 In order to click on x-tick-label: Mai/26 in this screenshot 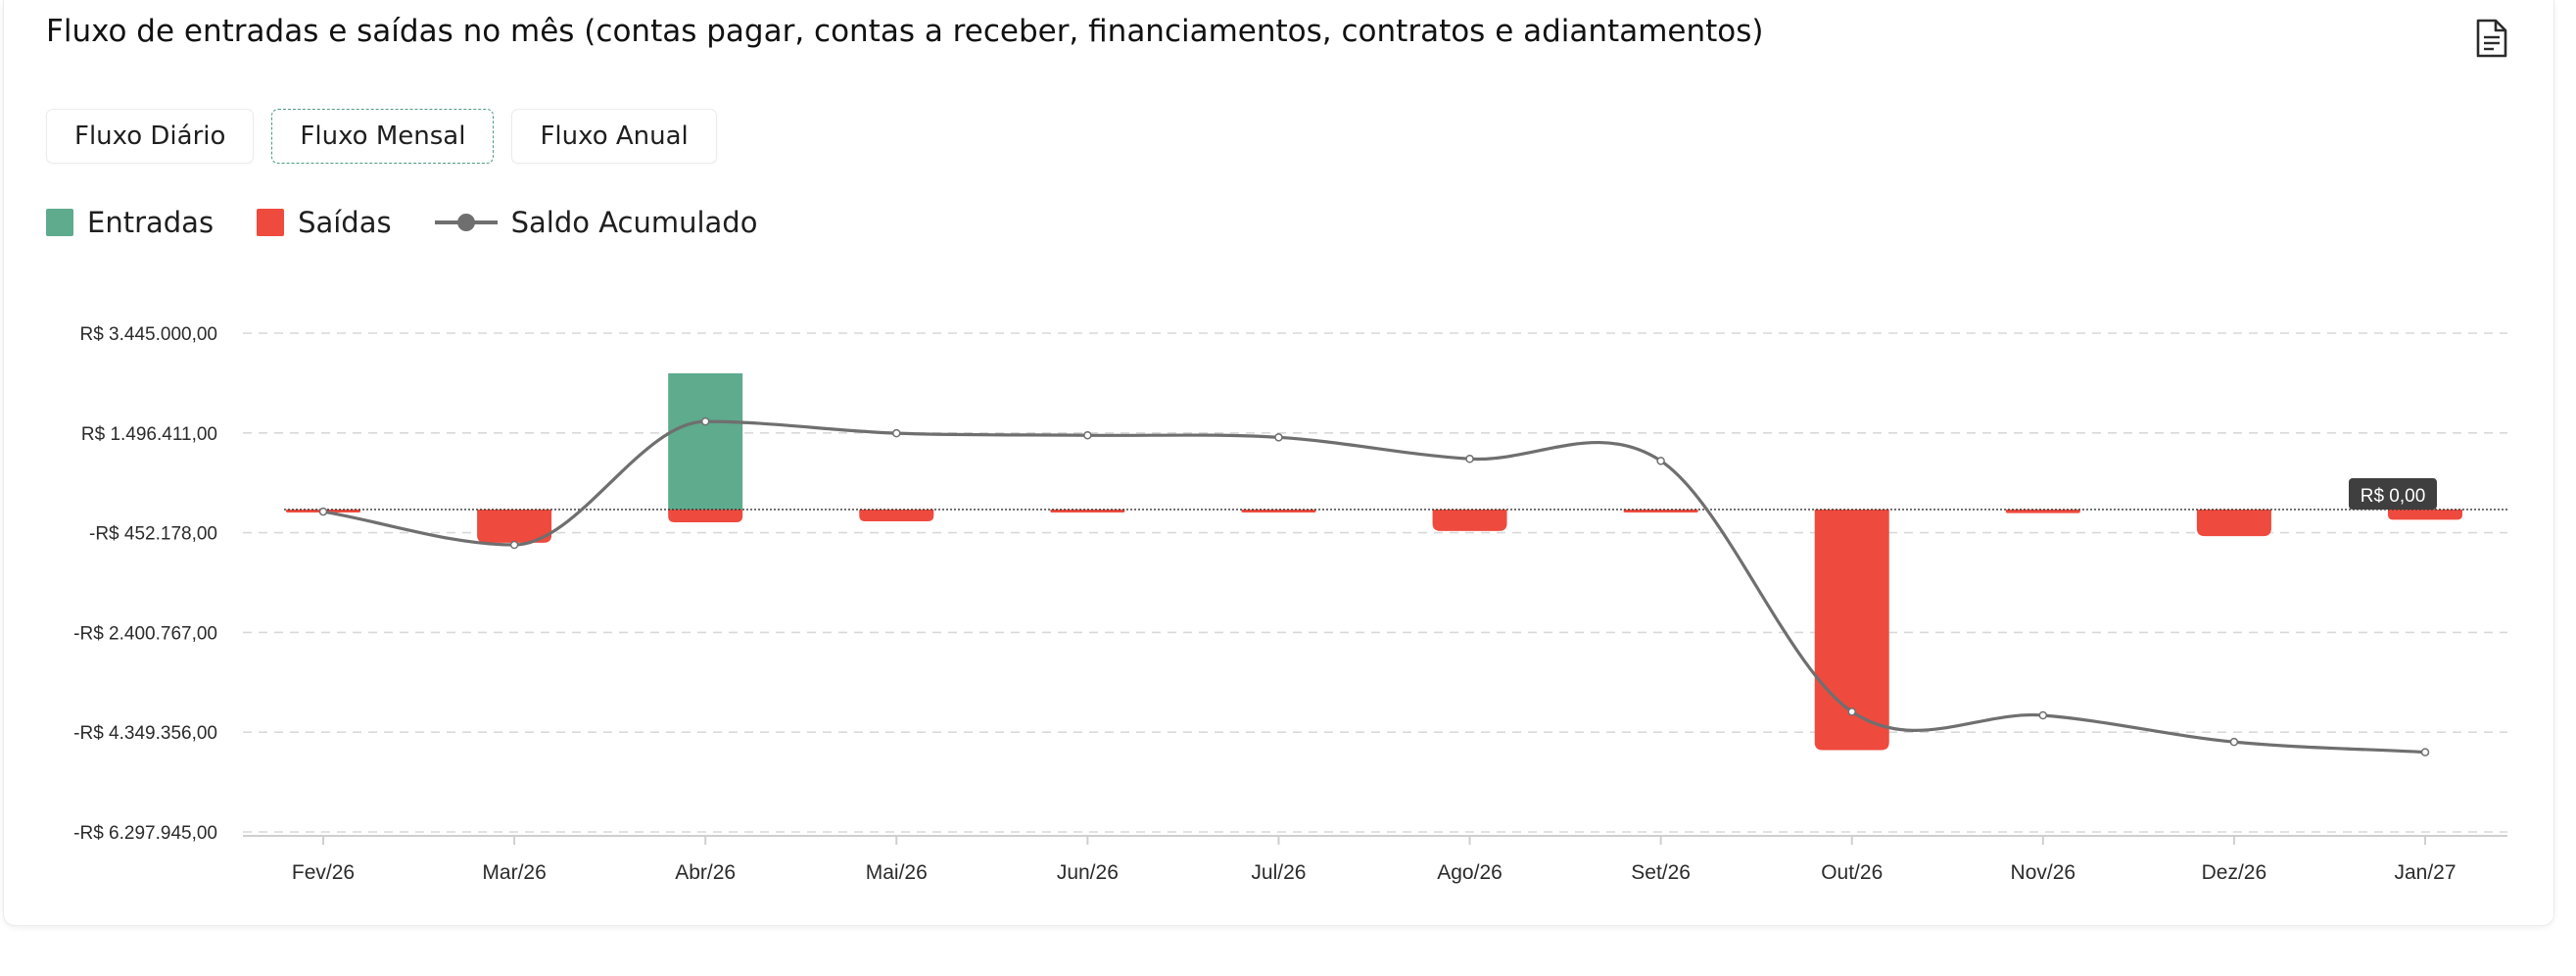, I will do `click(897, 872)`.